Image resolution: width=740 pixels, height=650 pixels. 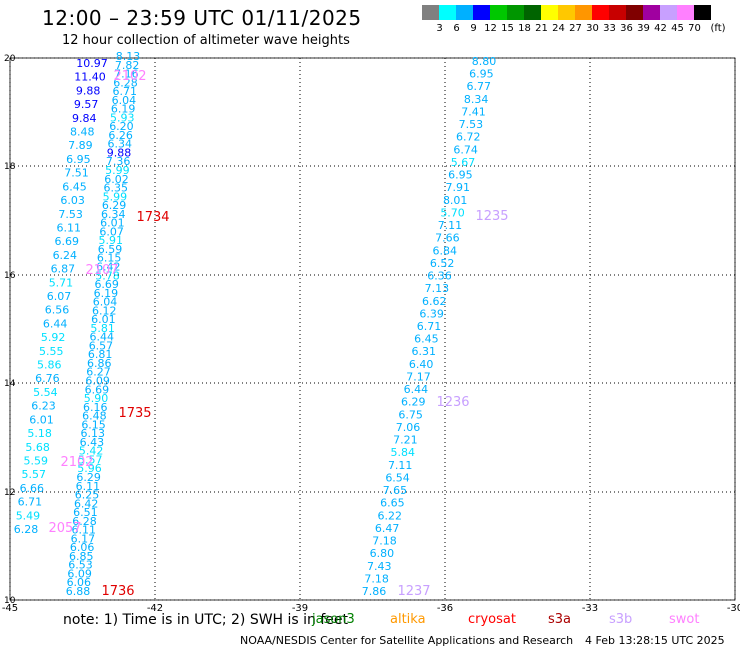 What do you see at coordinates (79, 582) in the screenshot?
I see `track-value-b: 6.06` at bounding box center [79, 582].